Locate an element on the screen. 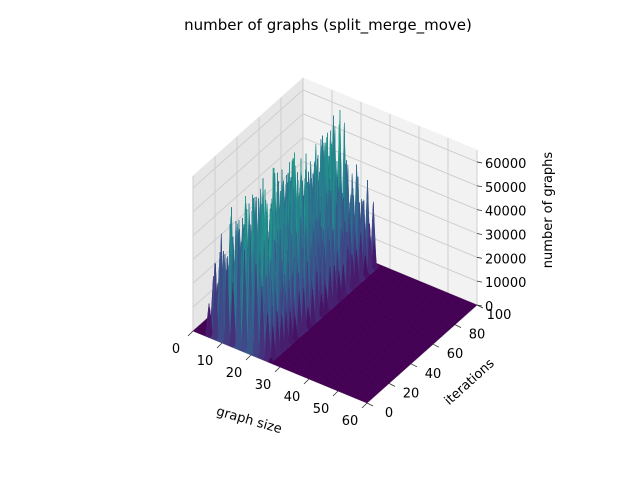  x-tick-label: 10 is located at coordinates (205, 361).